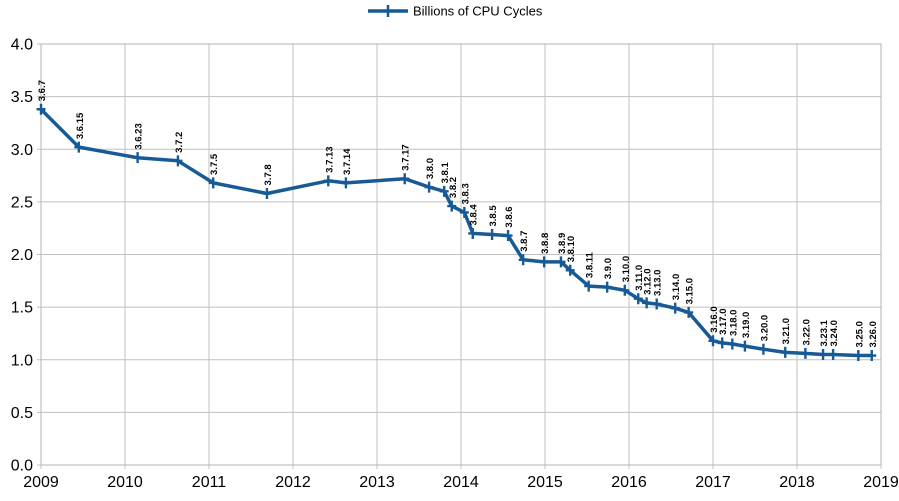 The height and width of the screenshot is (501, 899). I want to click on data-point-label: 3.8.4, so click(474, 215).